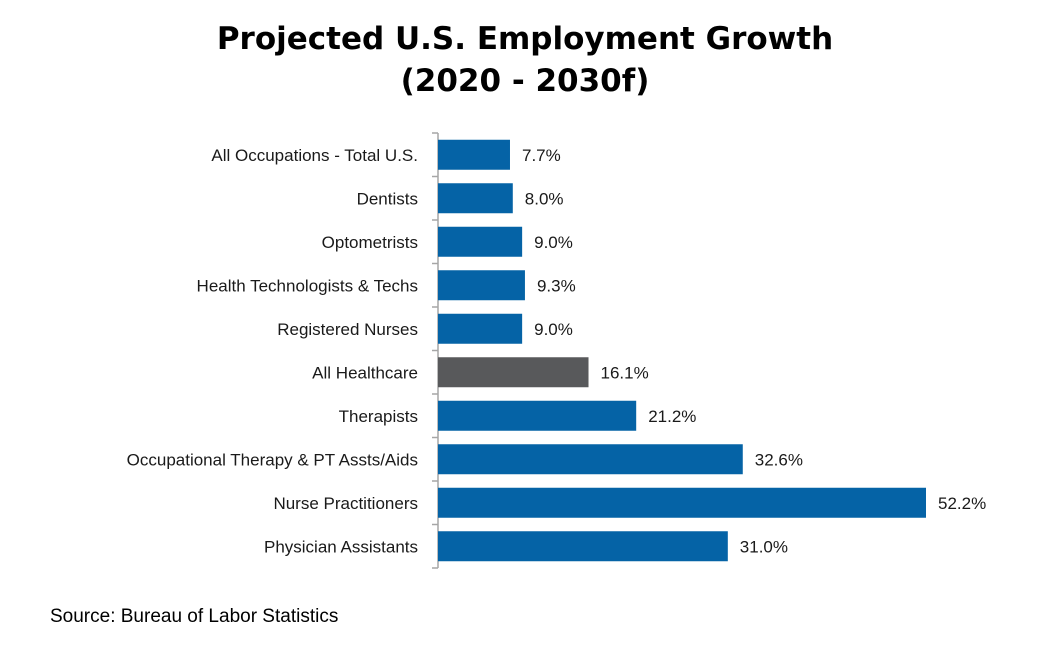 Image resolution: width=1050 pixels, height=645 pixels. What do you see at coordinates (272, 459) in the screenshot?
I see `category-label: Occupational Therapy & PT Assts/Aids` at bounding box center [272, 459].